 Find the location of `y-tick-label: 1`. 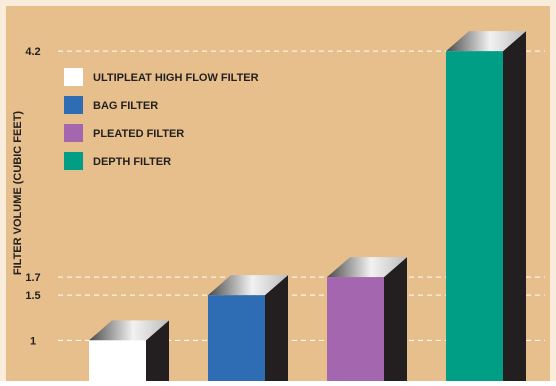

y-tick-label: 1 is located at coordinates (33, 341).